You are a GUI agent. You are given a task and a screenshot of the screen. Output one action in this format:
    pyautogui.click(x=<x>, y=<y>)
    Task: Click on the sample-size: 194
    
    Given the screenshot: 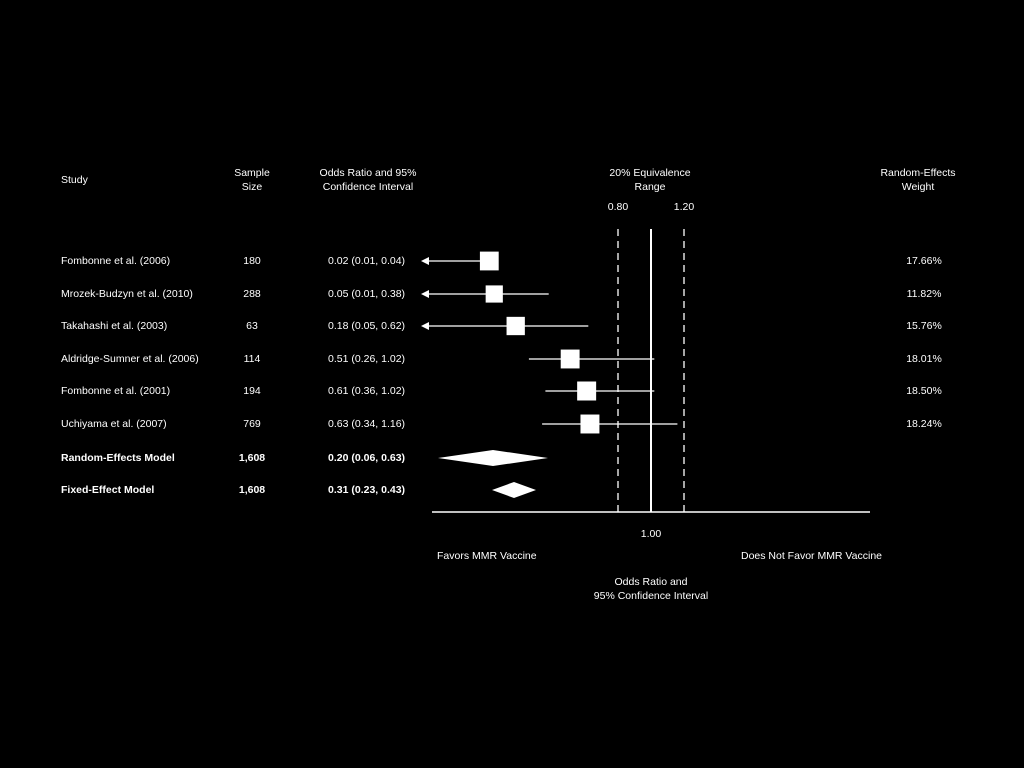 What is the action you would take?
    pyautogui.click(x=252, y=391)
    